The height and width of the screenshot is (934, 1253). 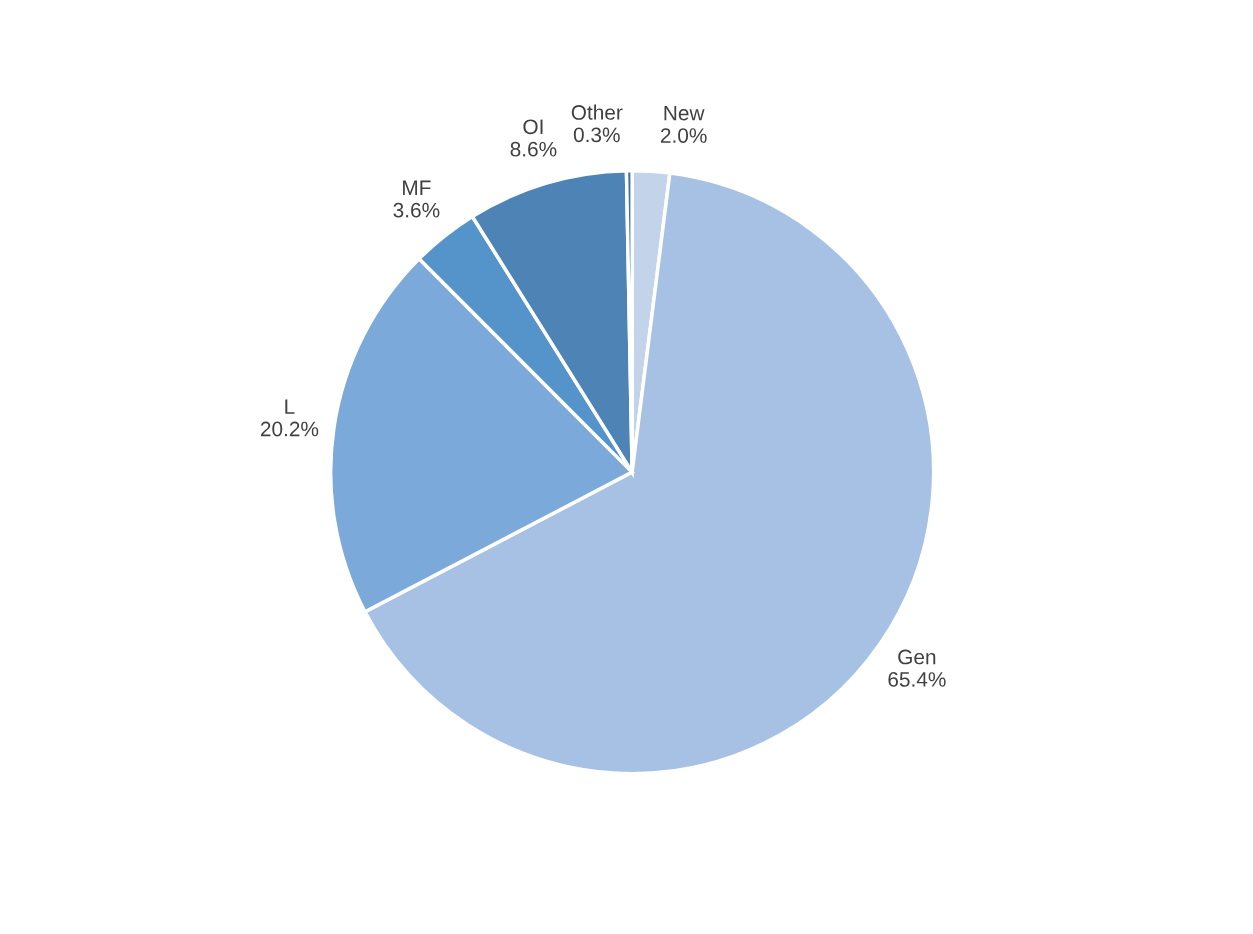 What do you see at coordinates (596, 135) in the screenshot?
I see `data-label: 0.3%` at bounding box center [596, 135].